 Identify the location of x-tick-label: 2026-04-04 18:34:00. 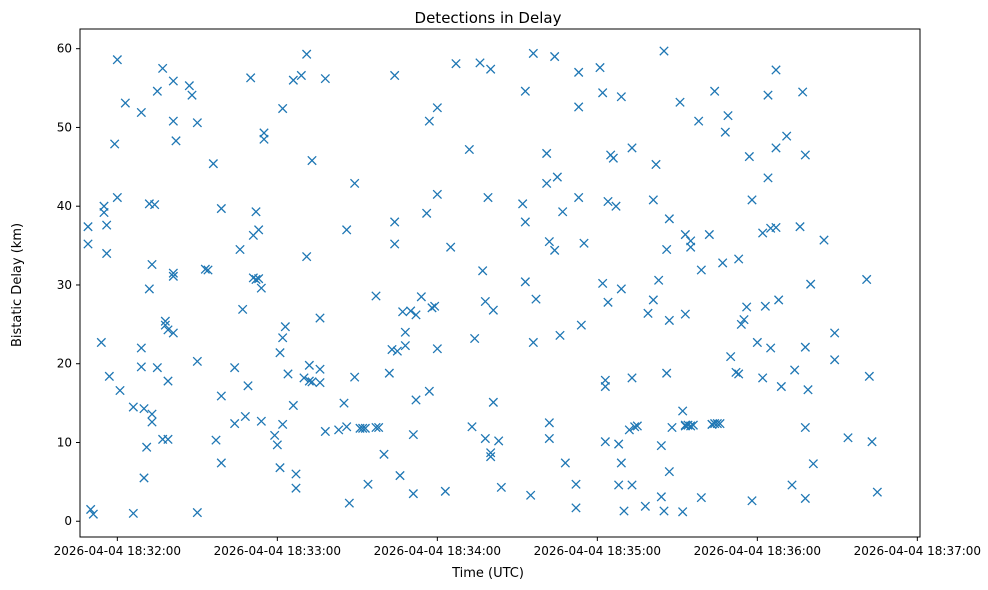
(437, 551).